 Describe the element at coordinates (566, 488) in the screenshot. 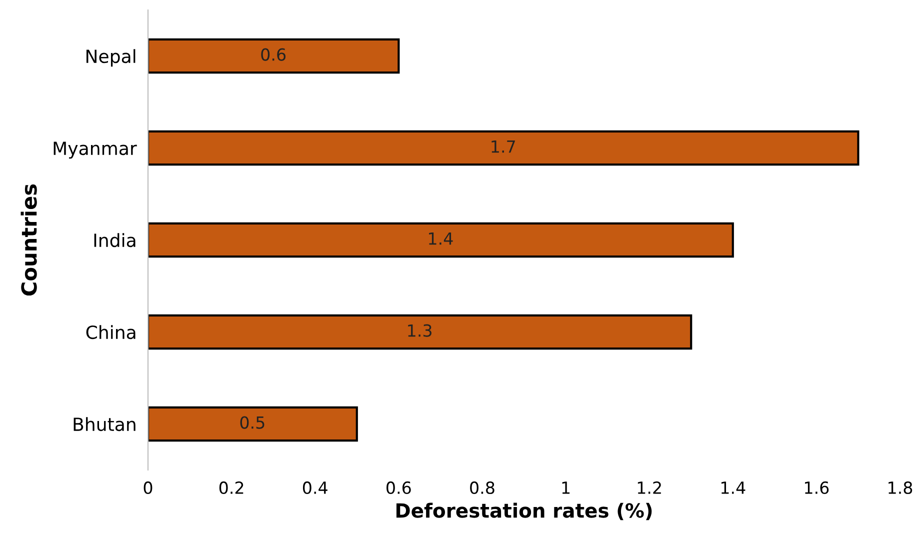

I see `x-tick-label: 1` at that location.